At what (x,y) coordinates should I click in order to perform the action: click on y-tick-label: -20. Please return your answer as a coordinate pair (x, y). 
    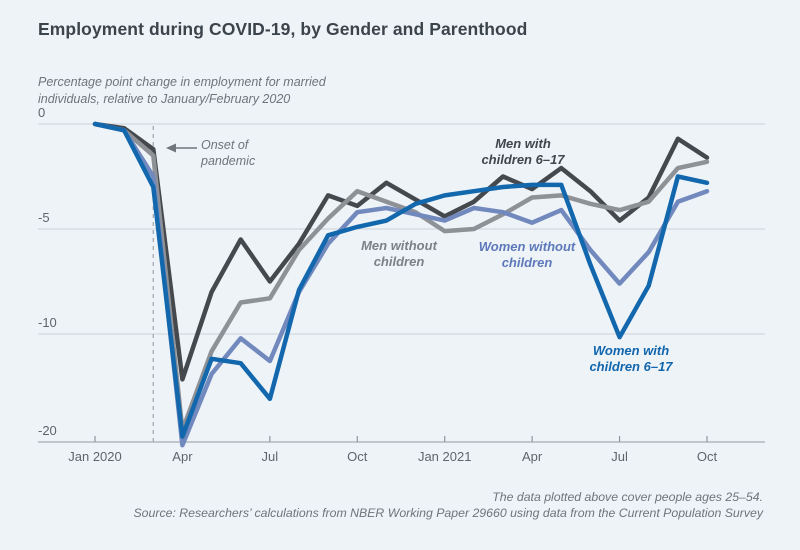
    Looking at the image, I should click on (47, 430).